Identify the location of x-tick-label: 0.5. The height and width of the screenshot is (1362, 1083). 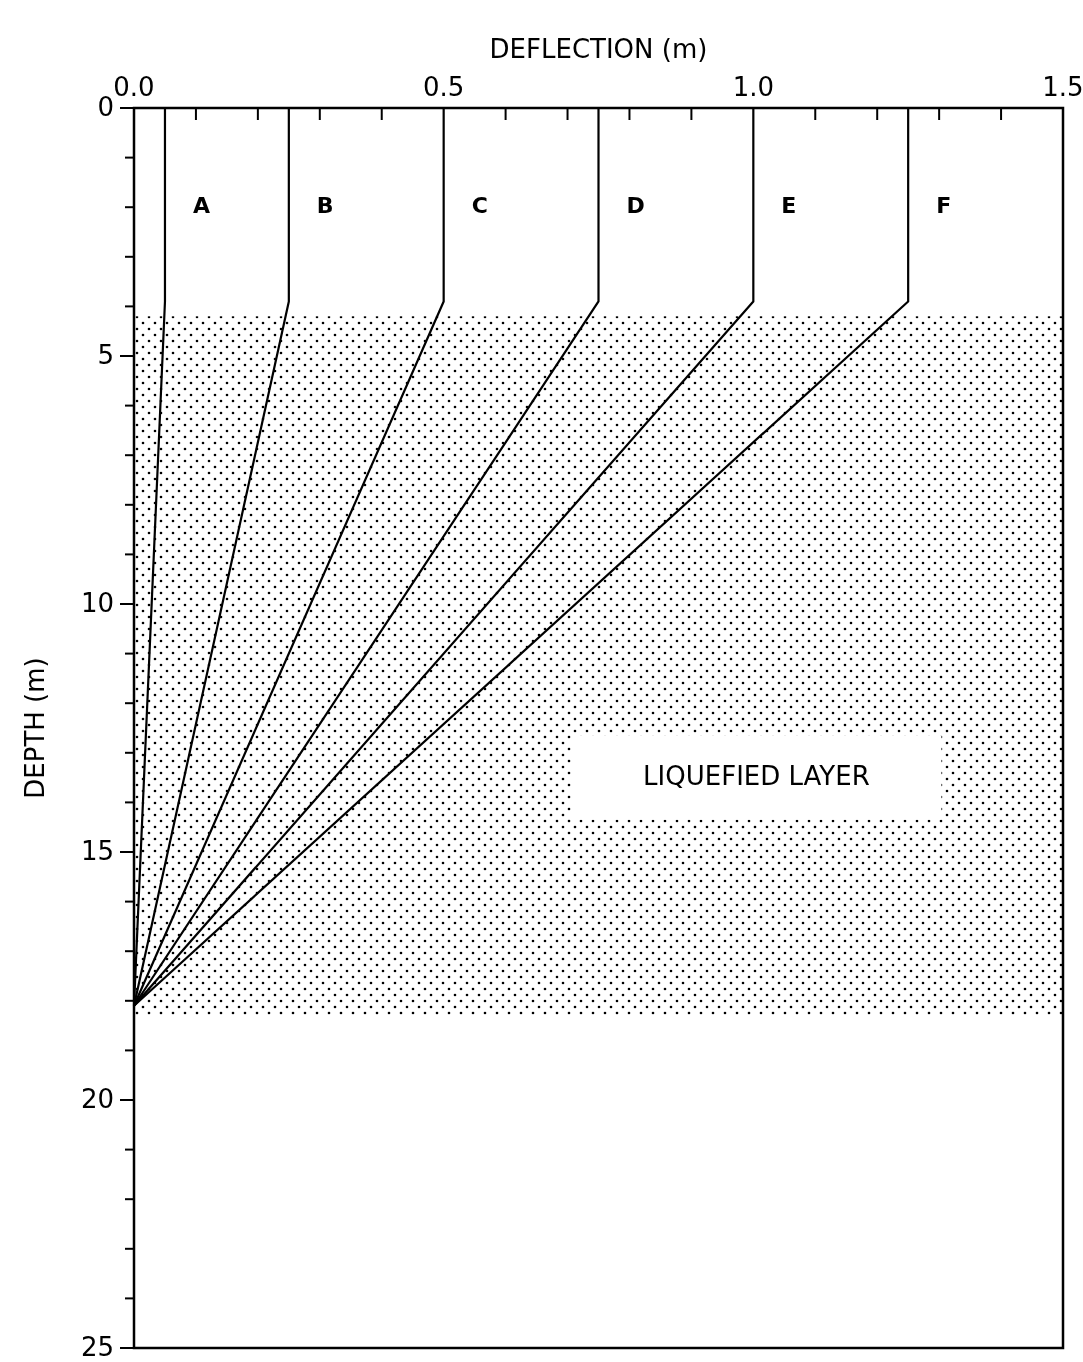
(443, 87).